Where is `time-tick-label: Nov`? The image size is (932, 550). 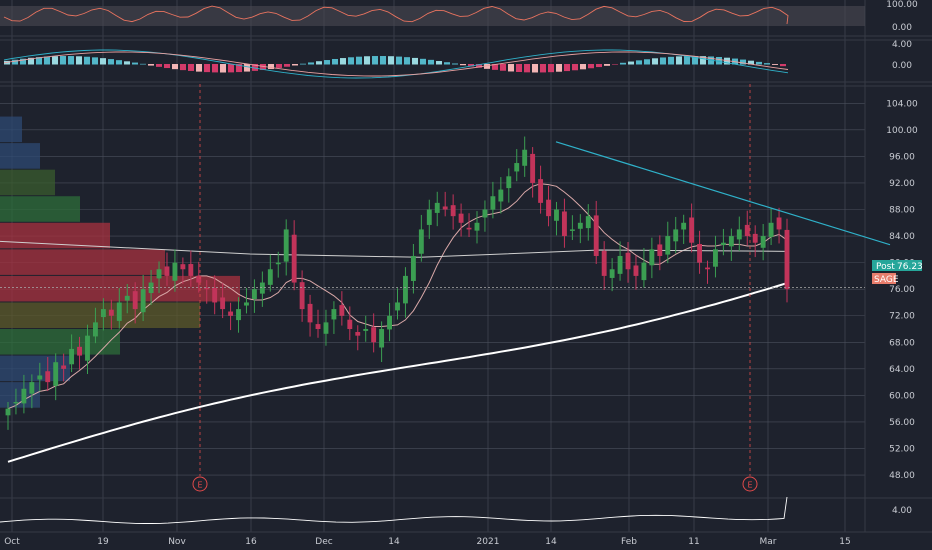 time-tick-label: Nov is located at coordinates (177, 542).